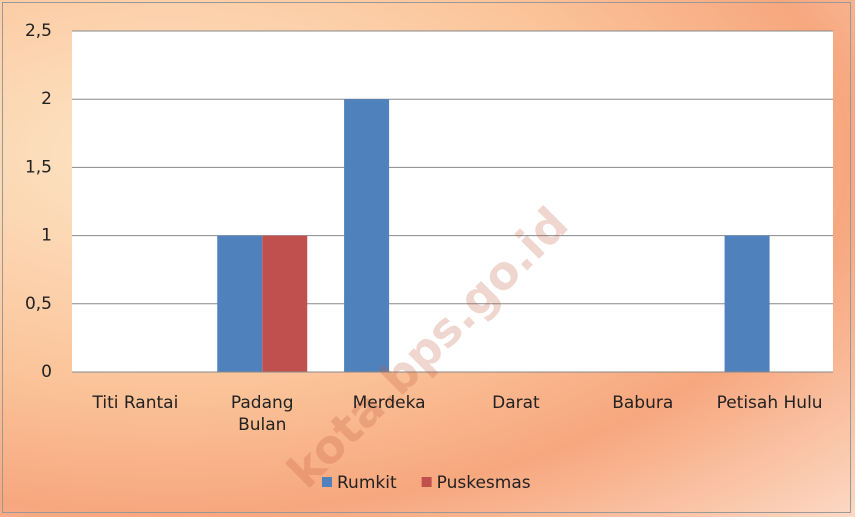 This screenshot has height=517, width=855. I want to click on x-tick-label: Petisah Hulu, so click(769, 403).